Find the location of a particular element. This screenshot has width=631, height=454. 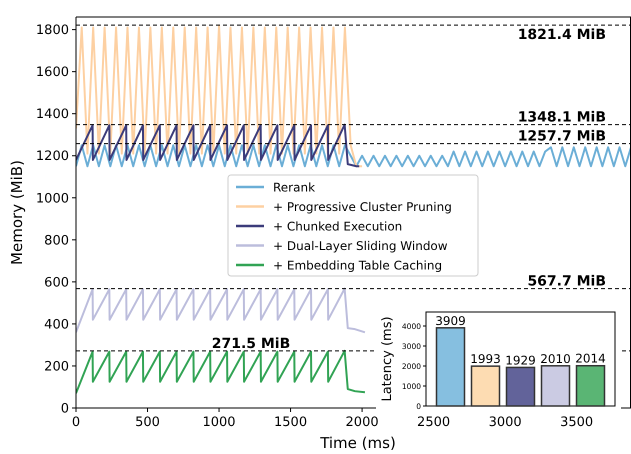

ref-line-label: 1348.1 MiB is located at coordinates (562, 118).